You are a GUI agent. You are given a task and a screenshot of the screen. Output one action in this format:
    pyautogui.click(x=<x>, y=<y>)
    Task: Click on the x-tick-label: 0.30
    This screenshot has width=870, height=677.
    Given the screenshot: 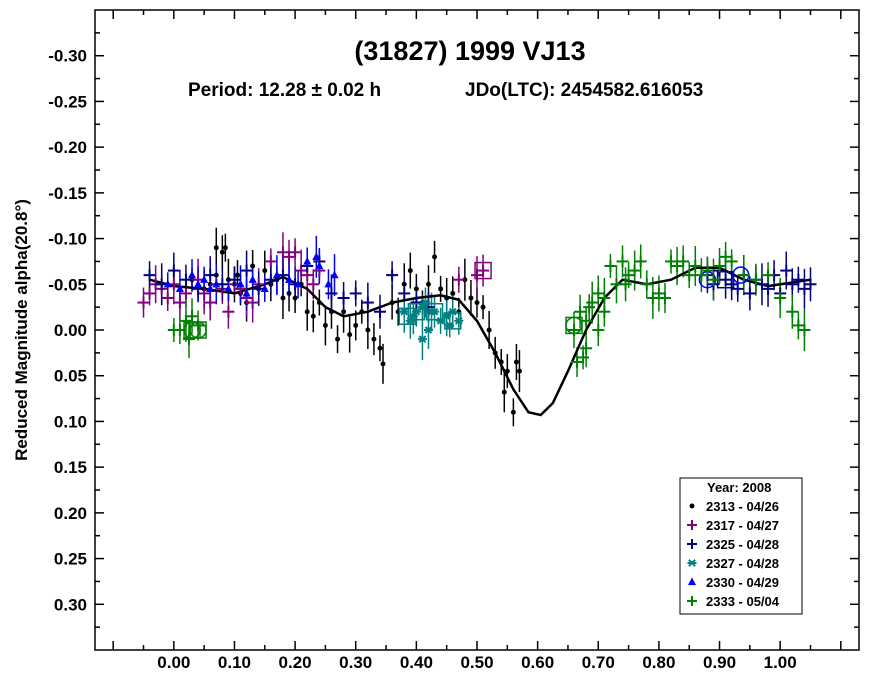 What is the action you would take?
    pyautogui.click(x=355, y=662)
    